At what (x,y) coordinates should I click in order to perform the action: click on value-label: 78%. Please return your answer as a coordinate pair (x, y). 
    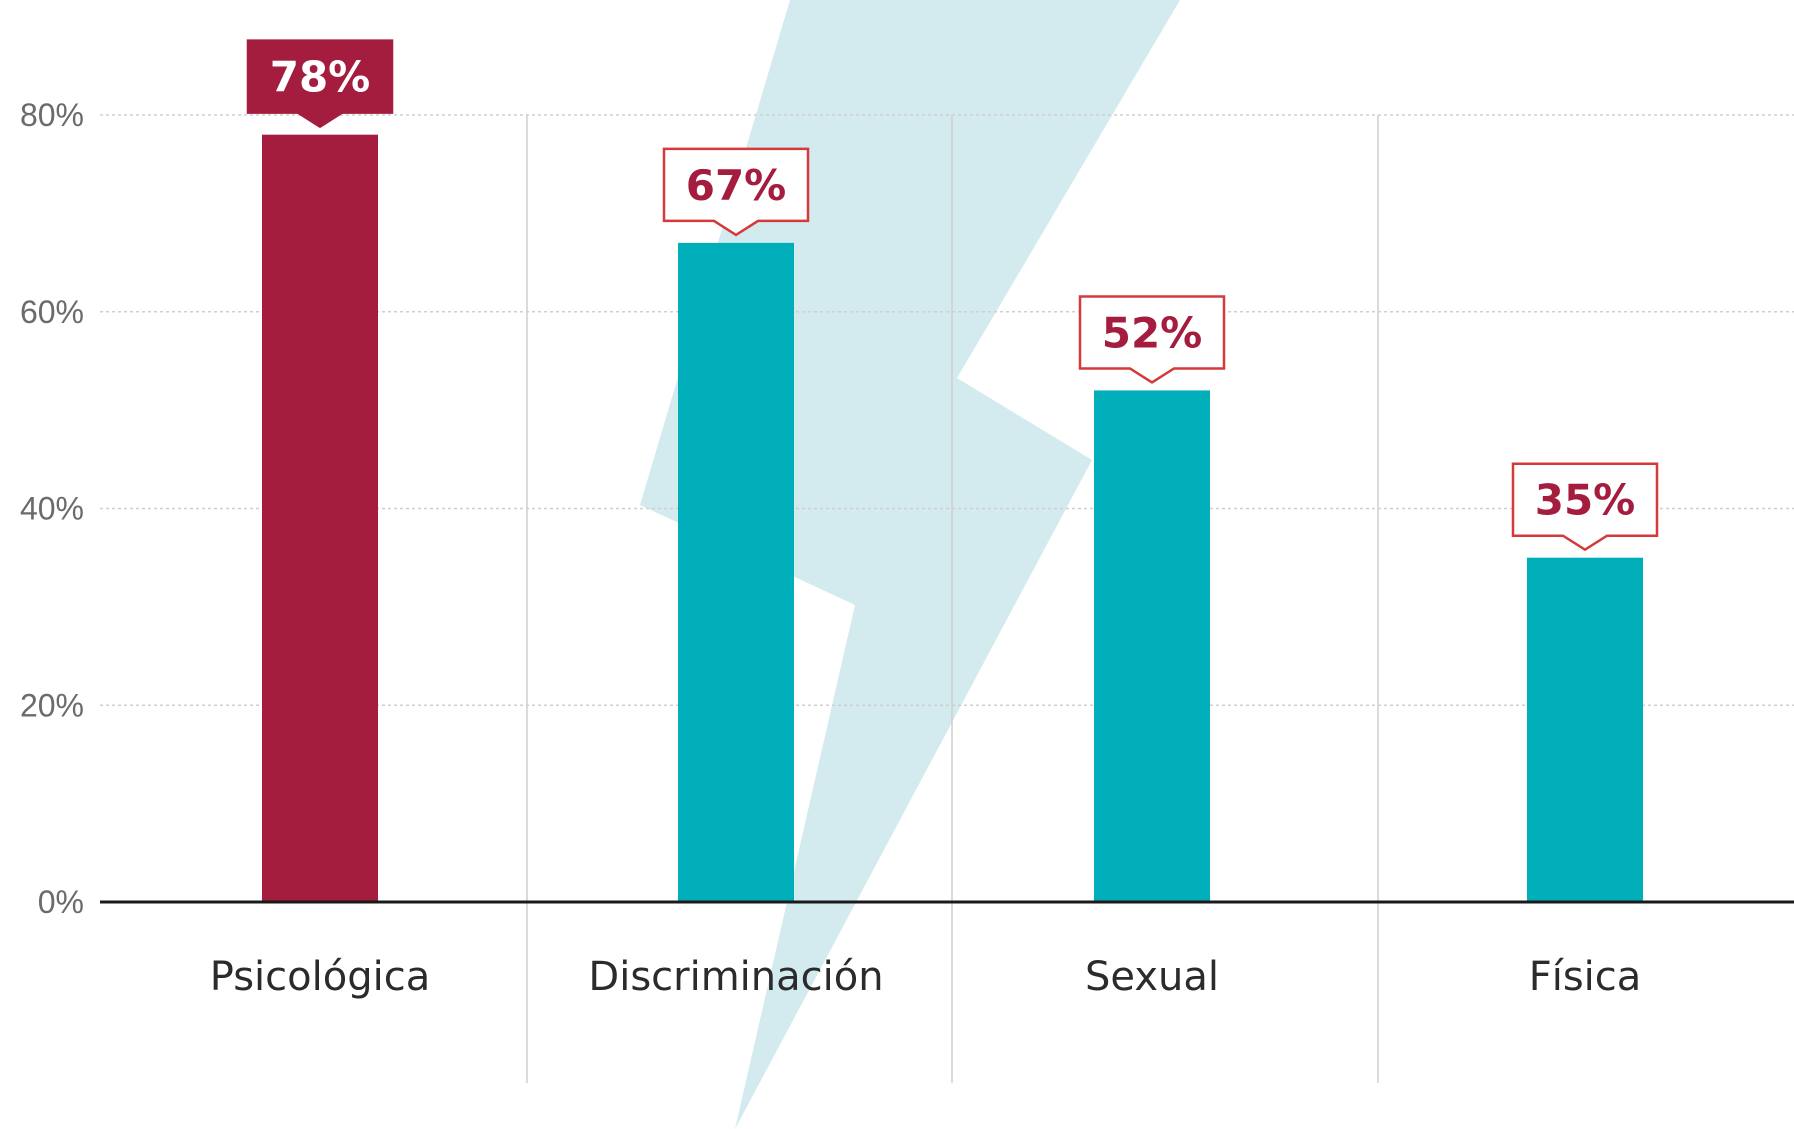
    Looking at the image, I should click on (320, 77).